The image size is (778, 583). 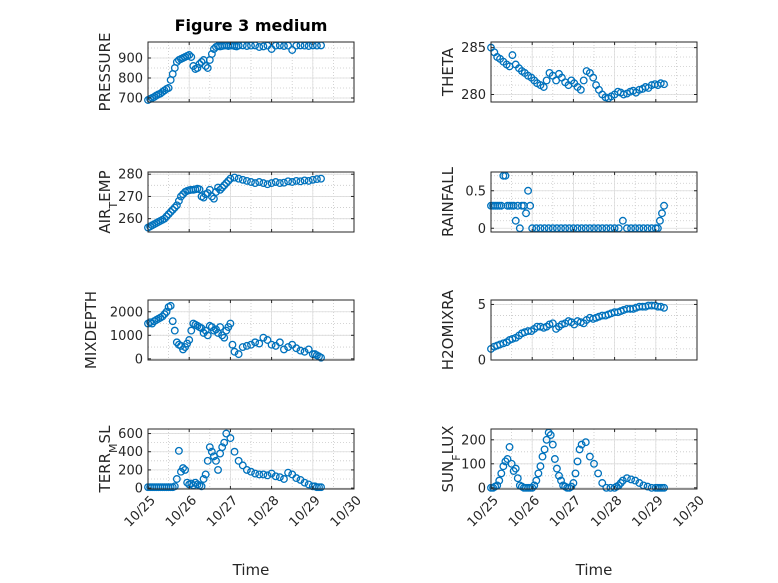 I want to click on panel-1: 700 800 900 PRESSURE, so click(x=225, y=72).